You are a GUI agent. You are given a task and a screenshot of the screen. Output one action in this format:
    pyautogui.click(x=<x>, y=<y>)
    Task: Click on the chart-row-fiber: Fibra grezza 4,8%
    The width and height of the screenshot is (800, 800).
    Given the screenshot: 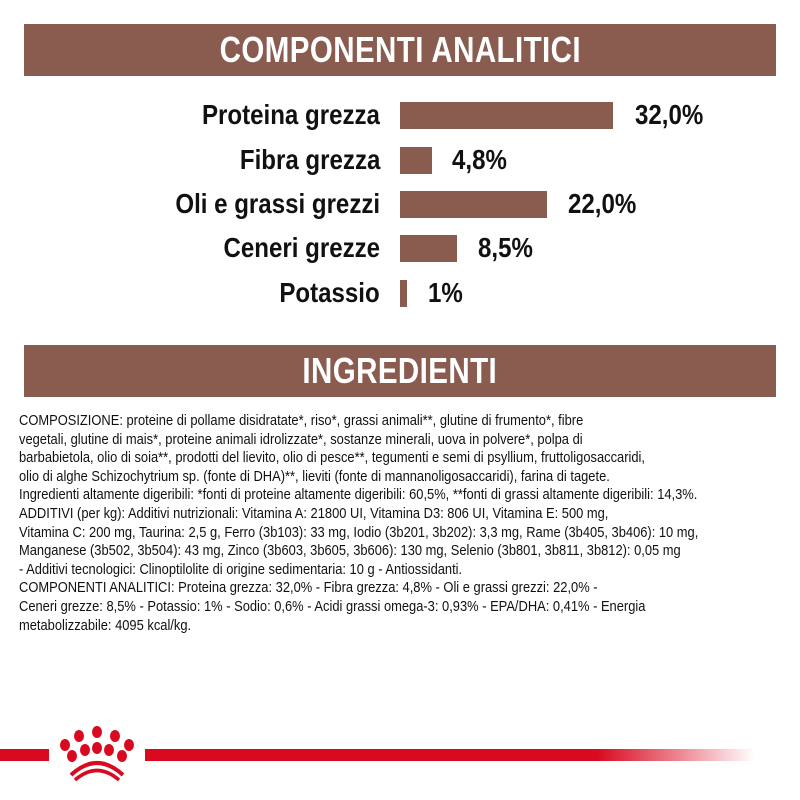 What is the action you would take?
    pyautogui.click(x=400, y=159)
    